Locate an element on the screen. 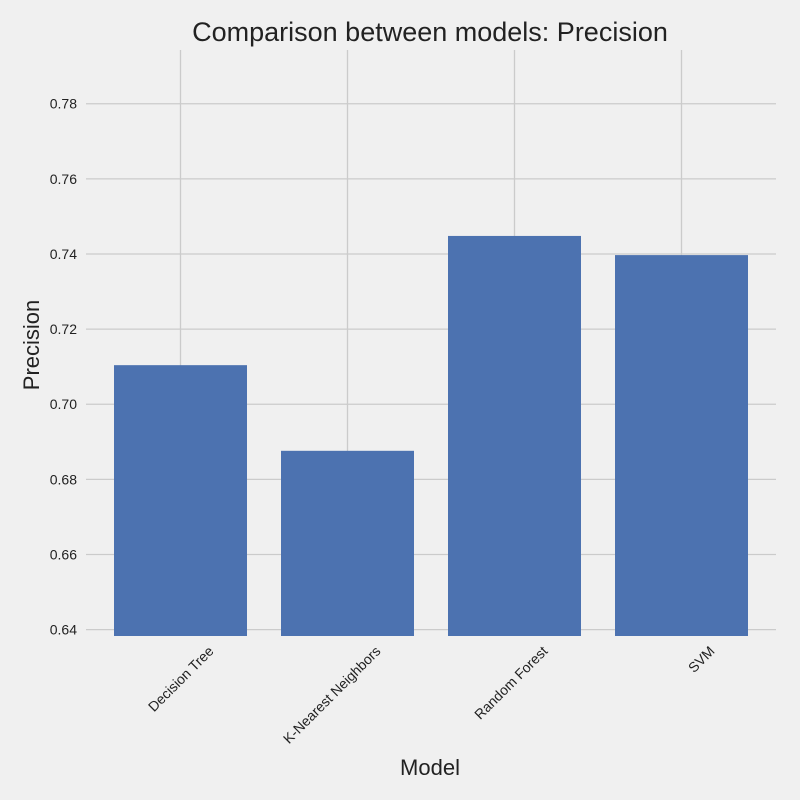  y-tick-label: 0.70 is located at coordinates (63, 404).